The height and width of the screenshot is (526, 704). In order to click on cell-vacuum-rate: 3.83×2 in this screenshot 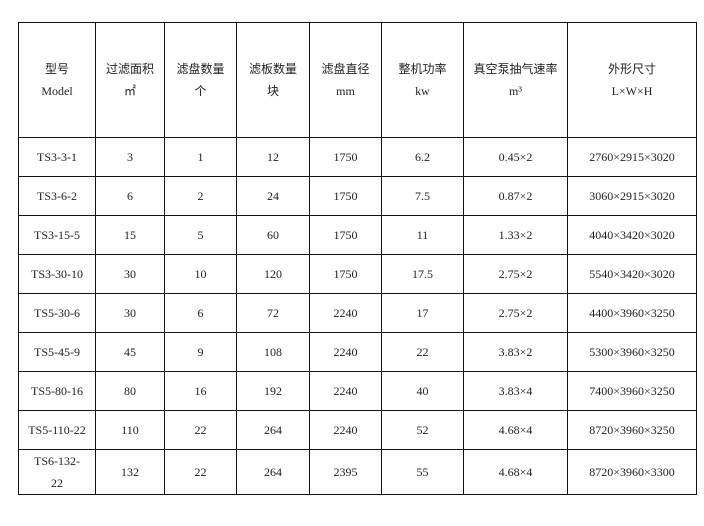, I will do `click(515, 352)`.